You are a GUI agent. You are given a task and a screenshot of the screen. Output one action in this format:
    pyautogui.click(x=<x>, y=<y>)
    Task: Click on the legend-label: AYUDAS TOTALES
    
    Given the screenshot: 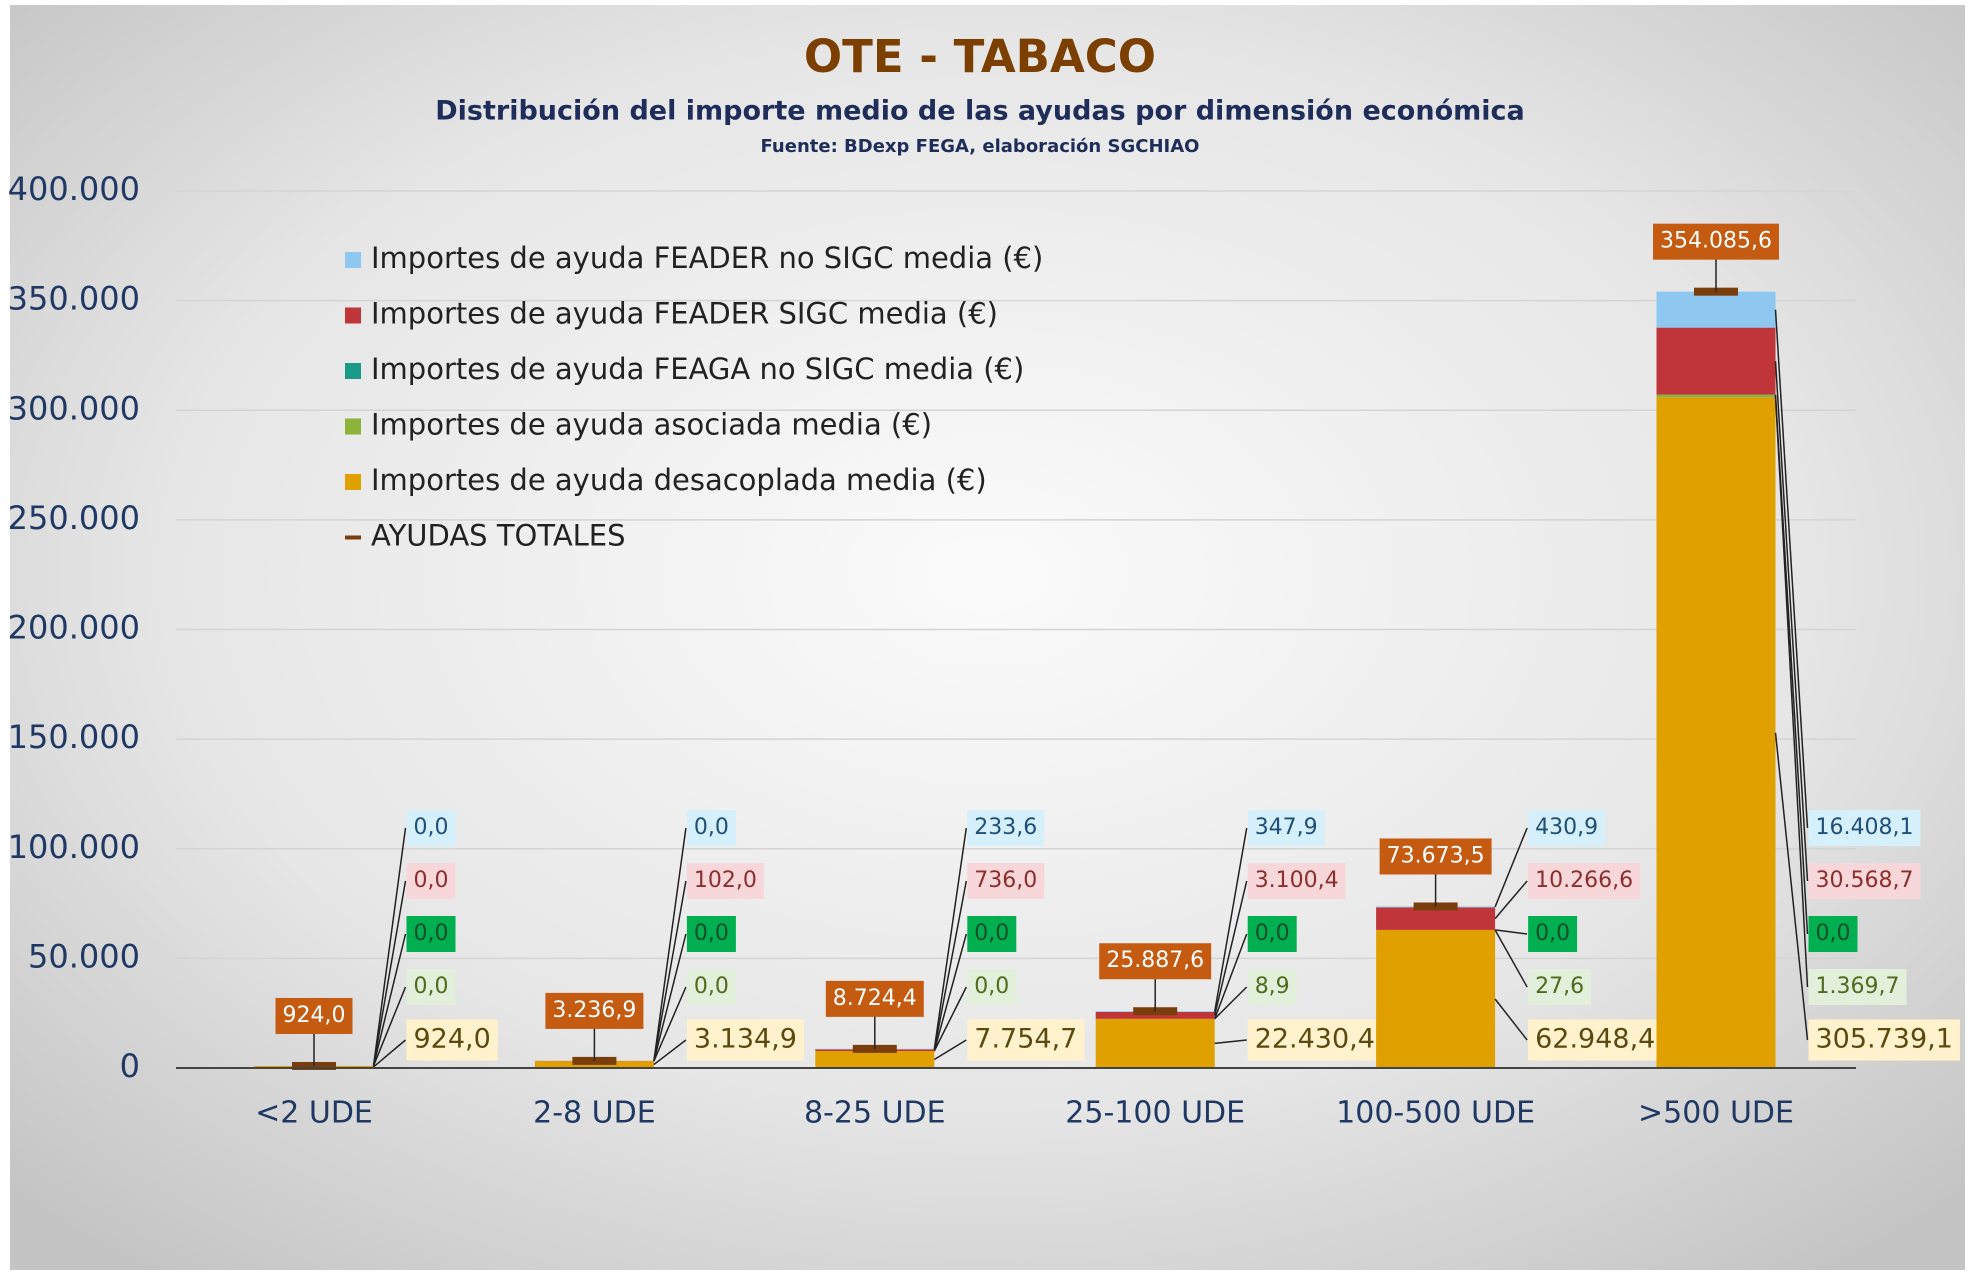 What is the action you would take?
    pyautogui.click(x=498, y=536)
    